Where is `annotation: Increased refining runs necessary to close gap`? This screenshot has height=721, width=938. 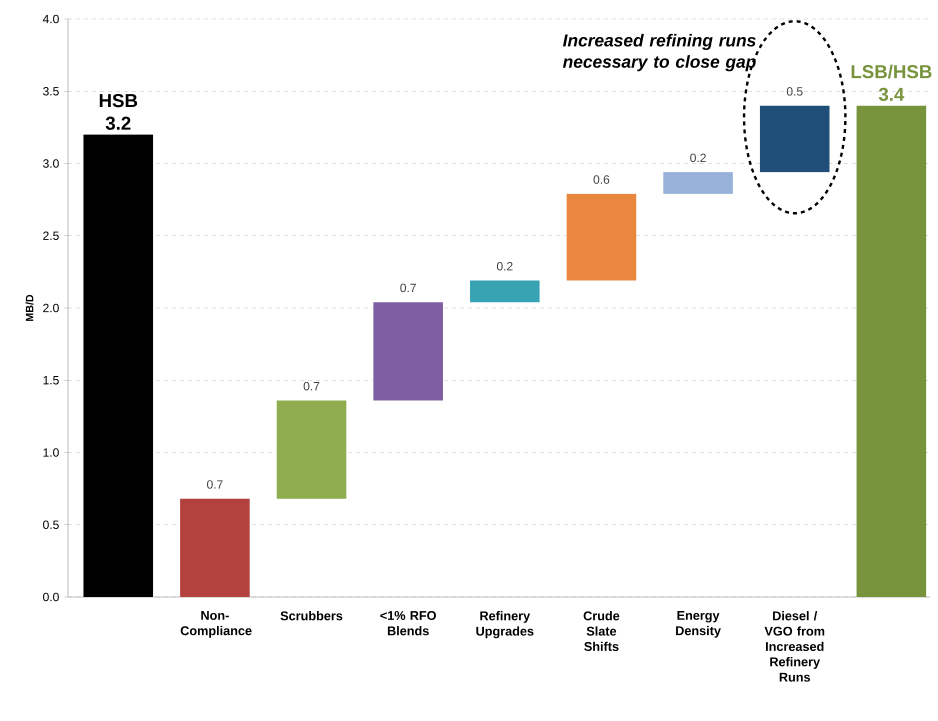
annotation: Increased refining runs necessary to close gap is located at coordinates (659, 53).